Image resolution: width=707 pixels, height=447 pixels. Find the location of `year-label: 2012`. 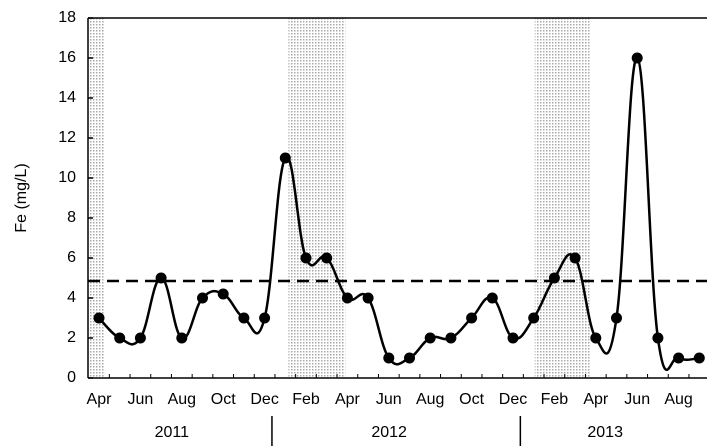

year-label: 2012 is located at coordinates (389, 432).